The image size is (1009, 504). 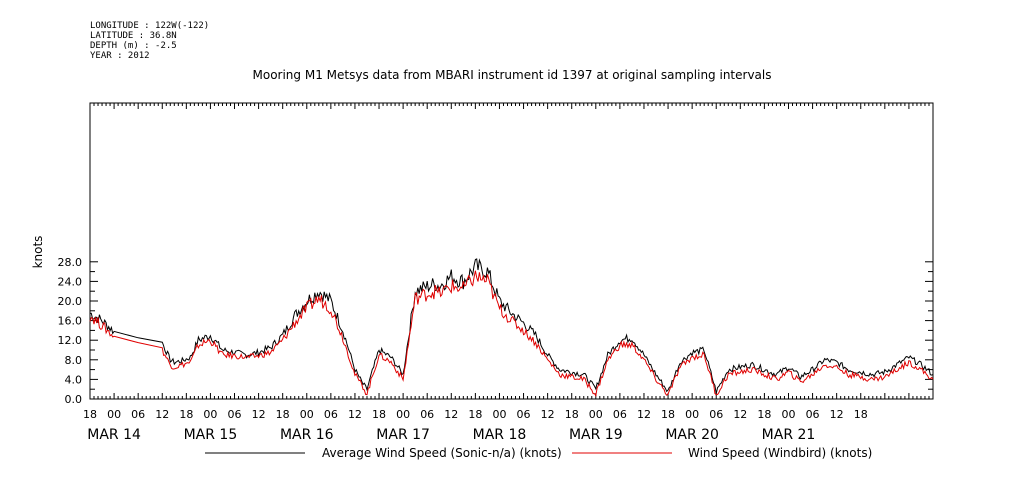 I want to click on x-day-label: MAR 17, so click(x=403, y=435).